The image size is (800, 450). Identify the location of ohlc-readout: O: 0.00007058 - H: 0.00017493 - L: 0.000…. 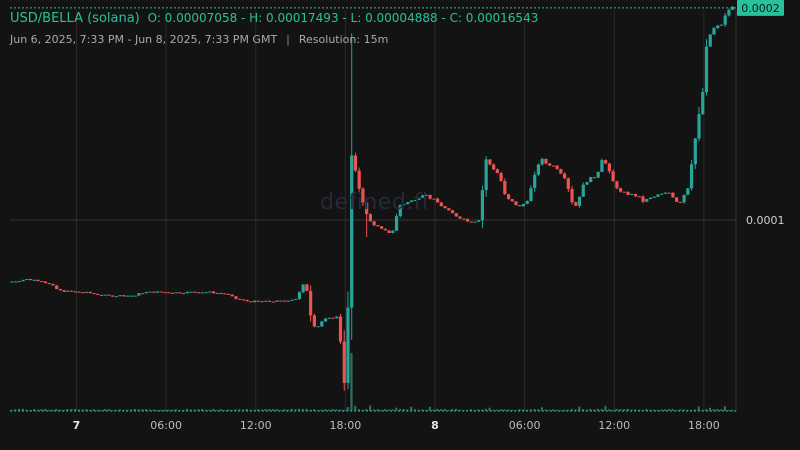
(343, 18).